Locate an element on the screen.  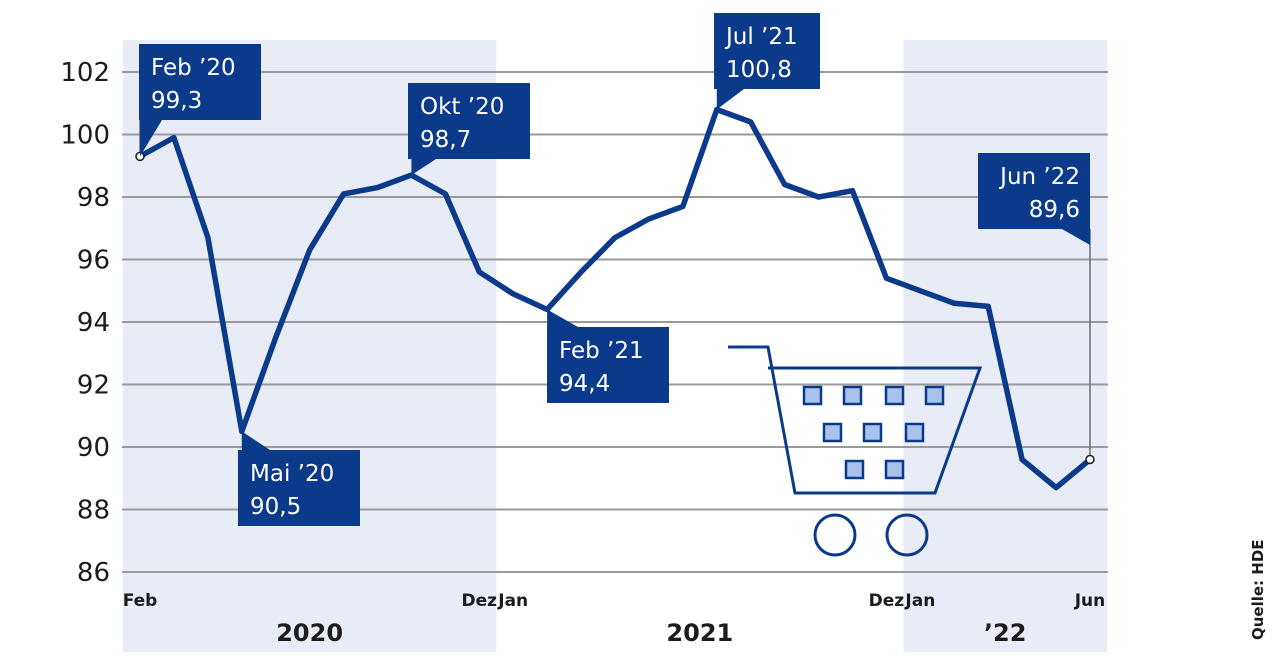
callout-label: Feb ’21 is located at coordinates (601, 351).